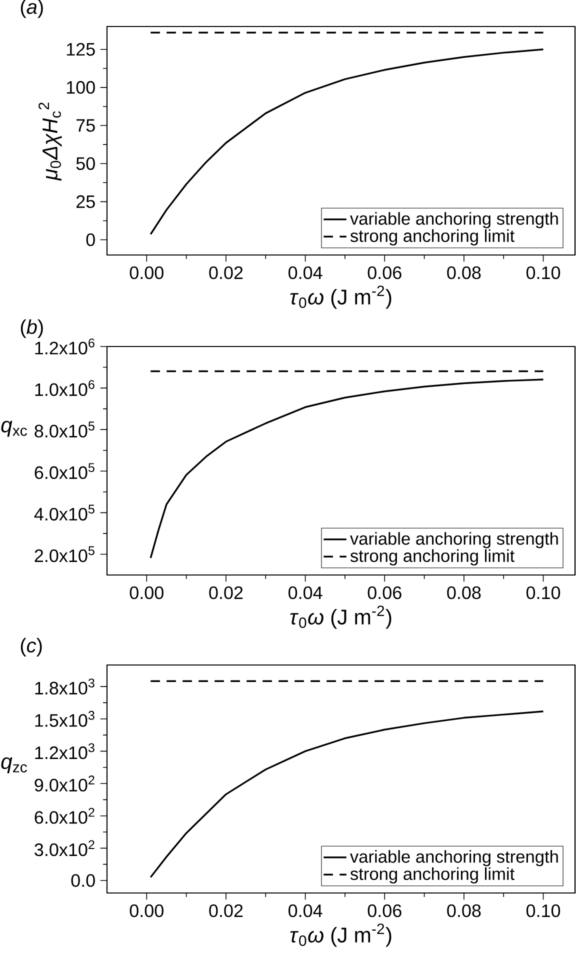 The width and height of the screenshot is (576, 958). What do you see at coordinates (64, 346) in the screenshot?
I see `y-tick-label: 1.2x10$^{6}$` at bounding box center [64, 346].